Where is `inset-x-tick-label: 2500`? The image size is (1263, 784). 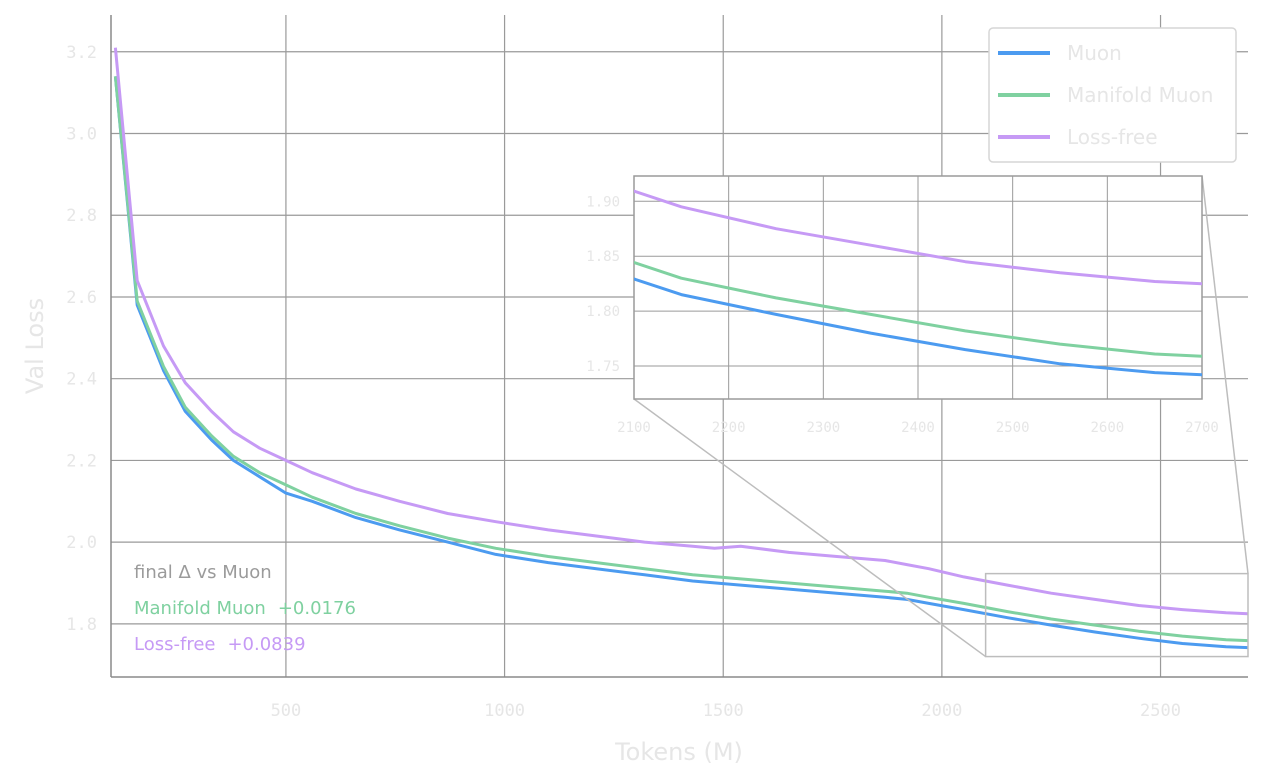
inset-x-tick-label: 2500 is located at coordinates (1013, 428).